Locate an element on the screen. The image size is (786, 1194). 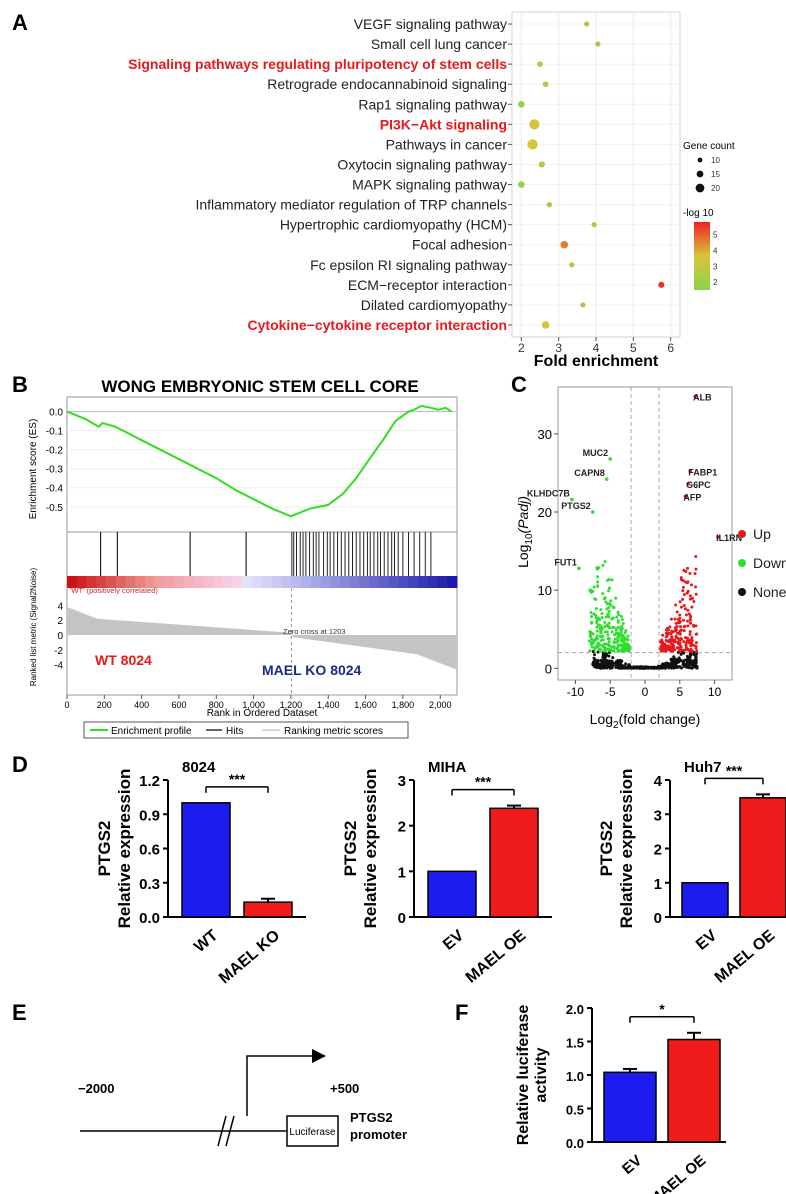
volcano-y-axis-title: Log10(Padj) is located at coordinates (525, 532).